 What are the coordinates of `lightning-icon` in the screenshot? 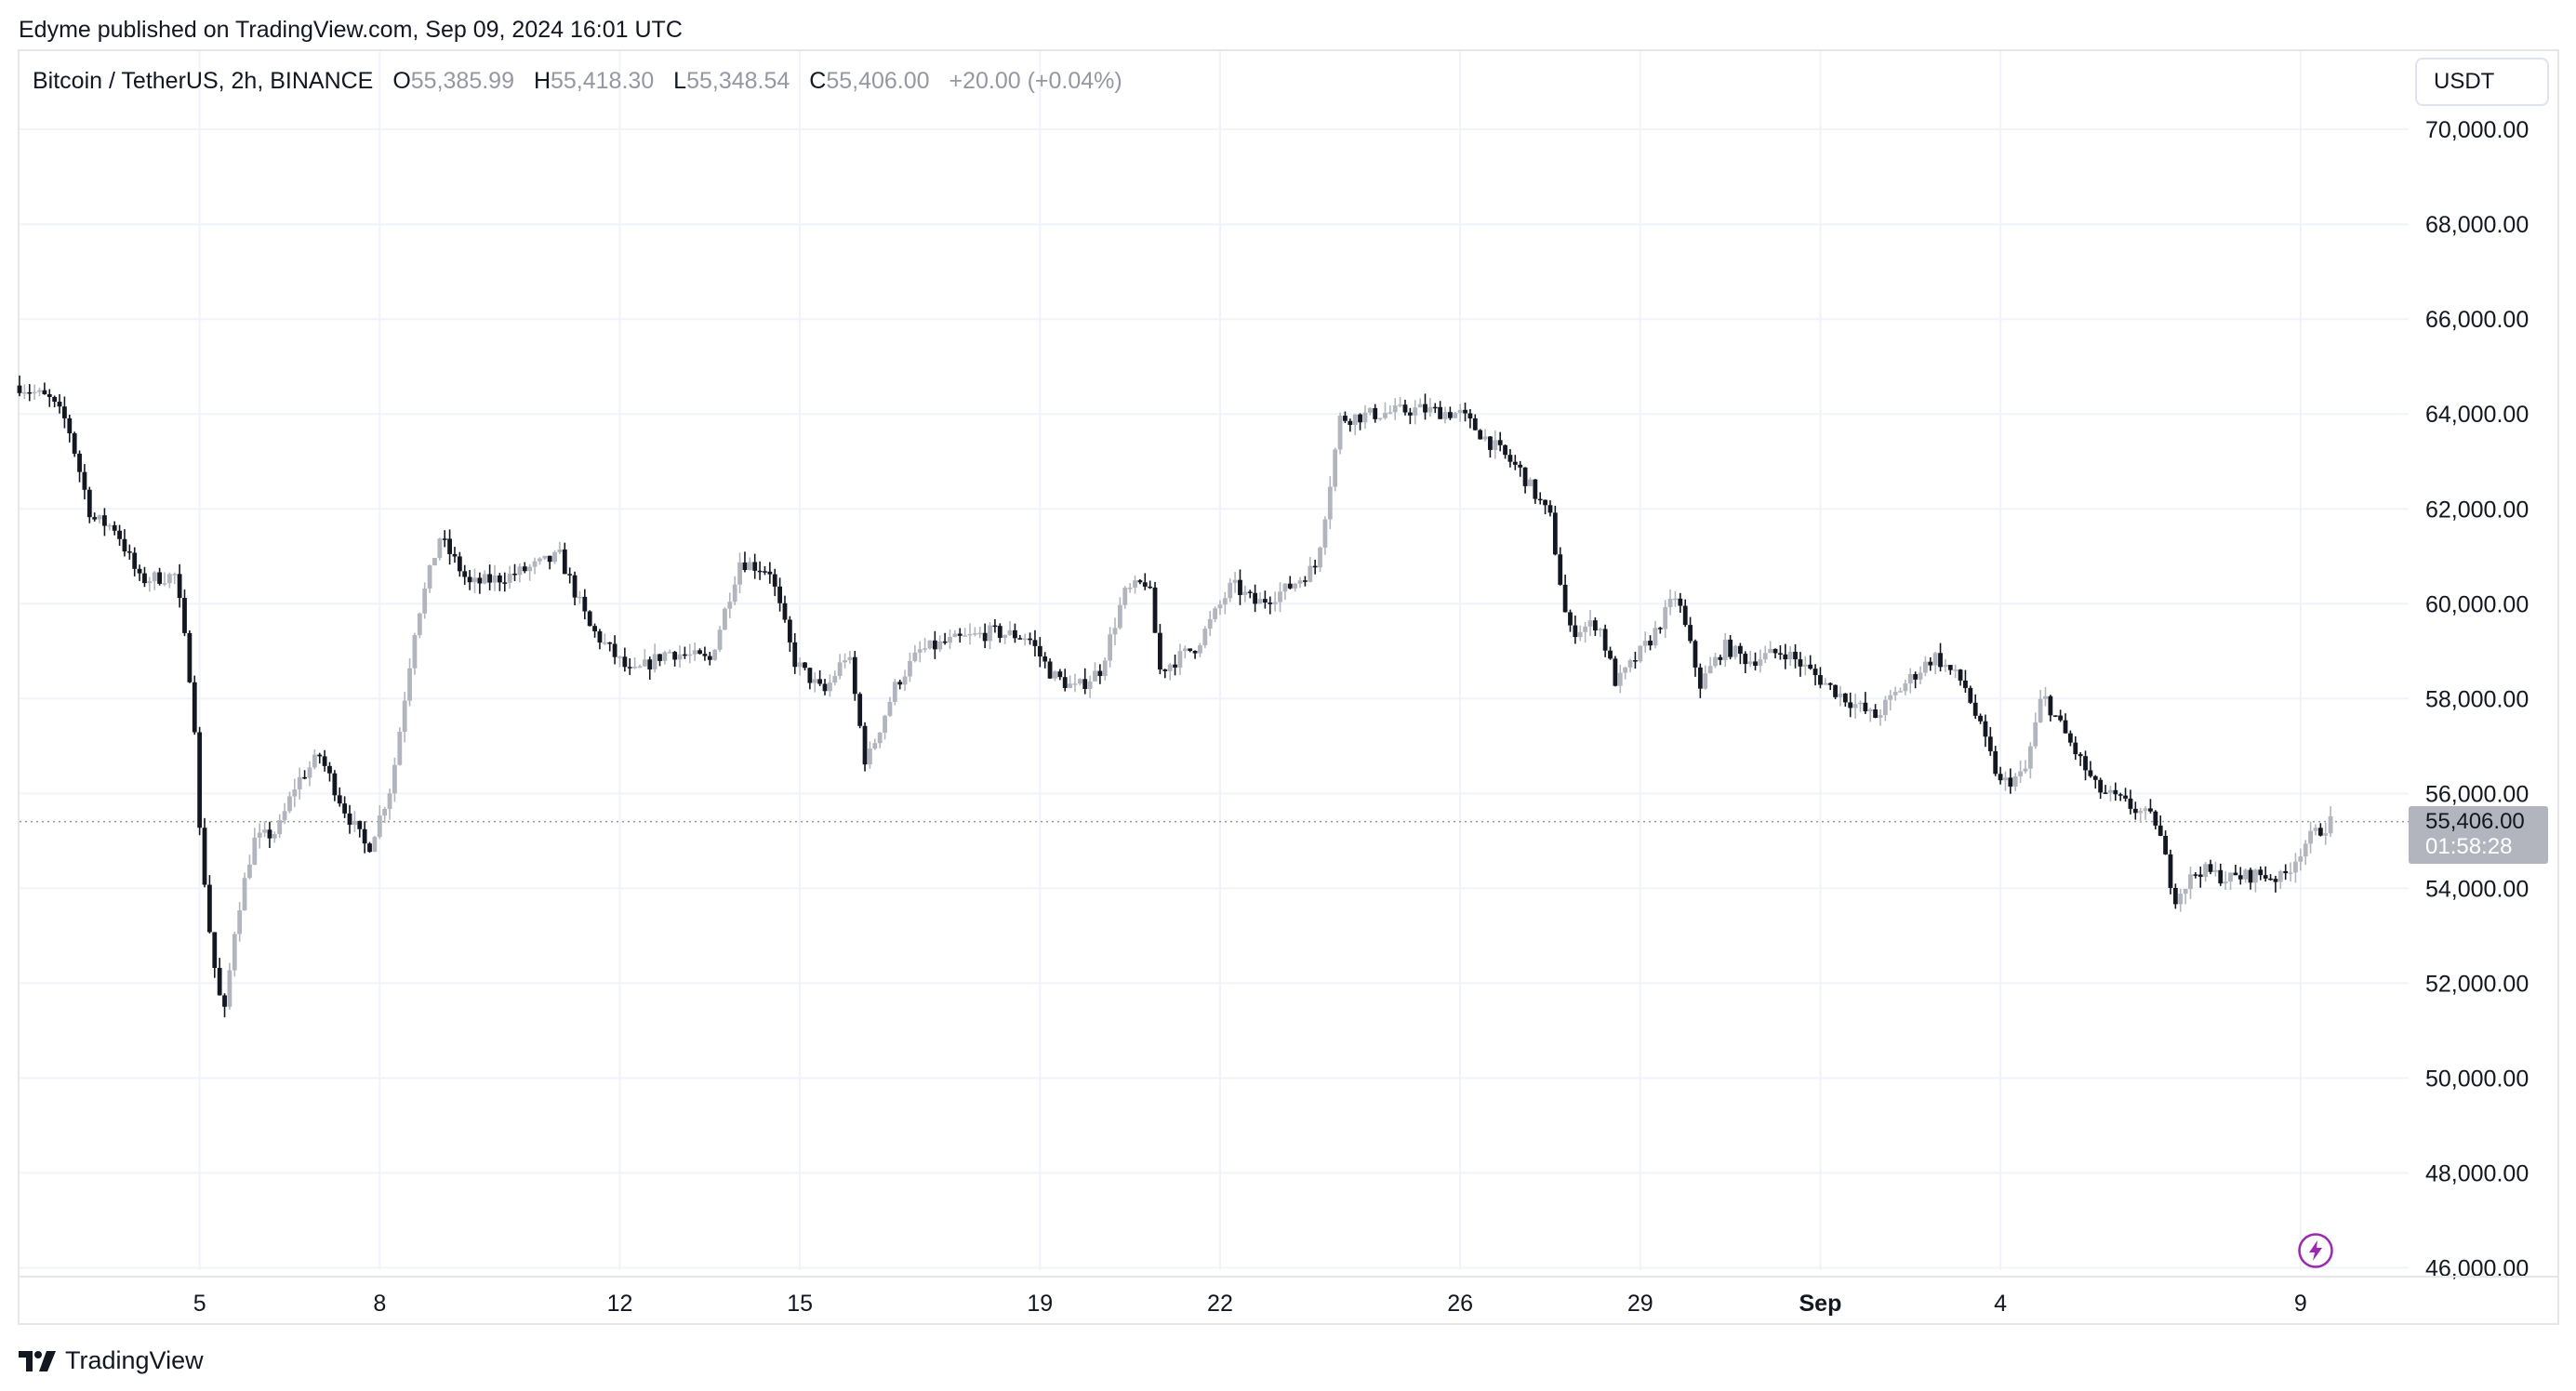 It's located at (2315, 1250).